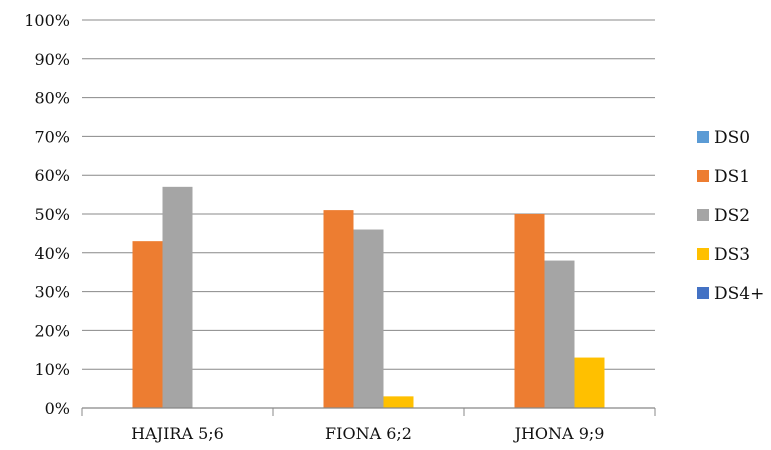 The width and height of the screenshot is (771, 450). I want to click on legend-label: DS1, so click(732, 177).